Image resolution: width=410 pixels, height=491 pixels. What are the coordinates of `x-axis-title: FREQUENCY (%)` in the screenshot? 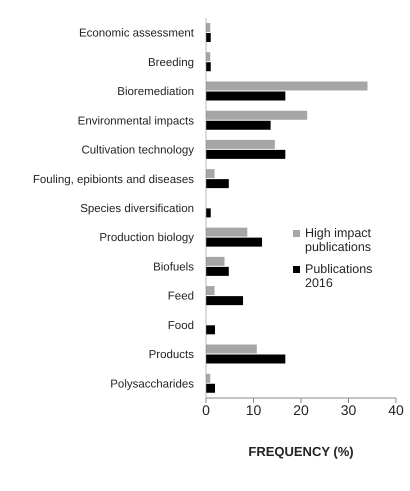 It's located at (301, 451).